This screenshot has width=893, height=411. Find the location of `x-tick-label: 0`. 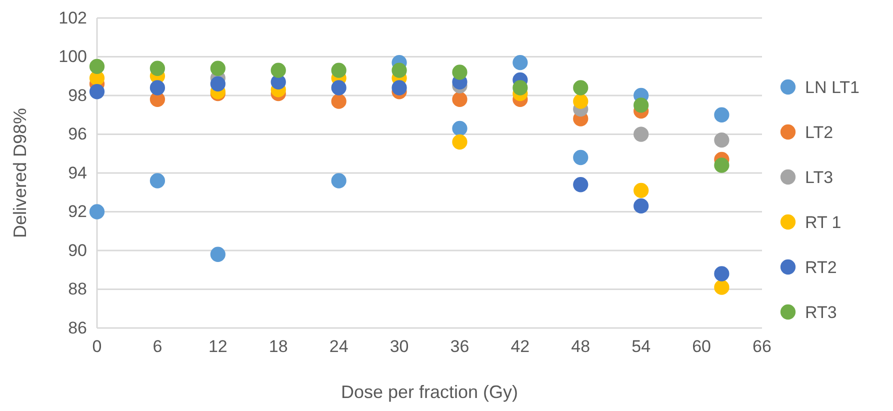

x-tick-label: 0 is located at coordinates (97, 346).